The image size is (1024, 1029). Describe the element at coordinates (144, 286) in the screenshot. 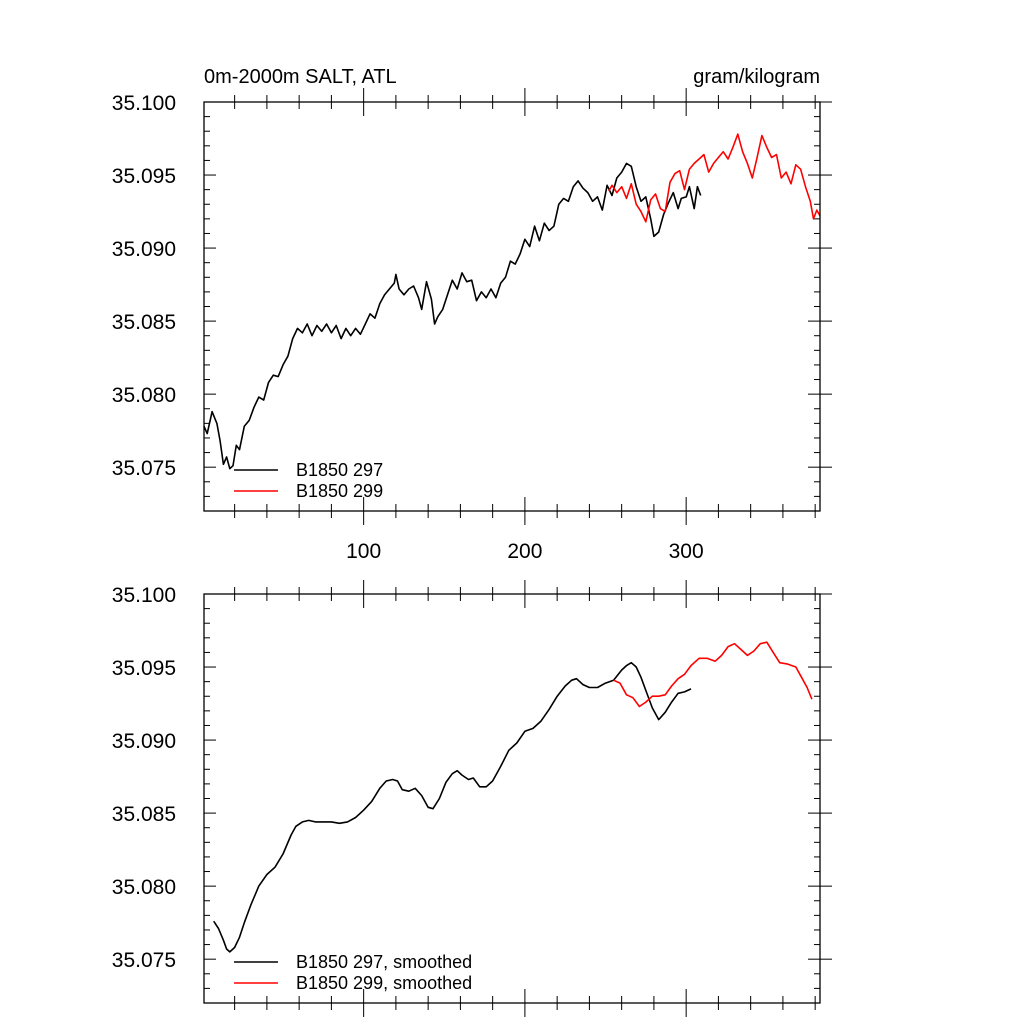

I see `top-y-axis-labels: 35.075 35.080 35.085 35.090 35.095 35.100` at that location.